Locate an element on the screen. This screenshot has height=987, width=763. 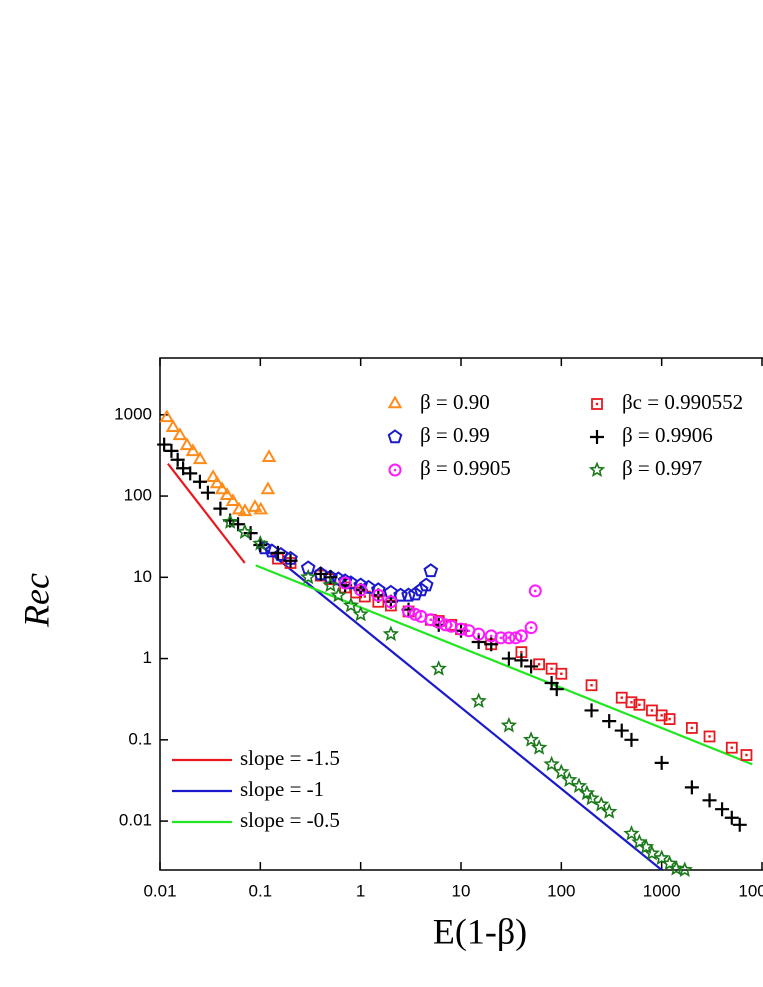
x-axis-label: E(1-β) is located at coordinates (480, 931).